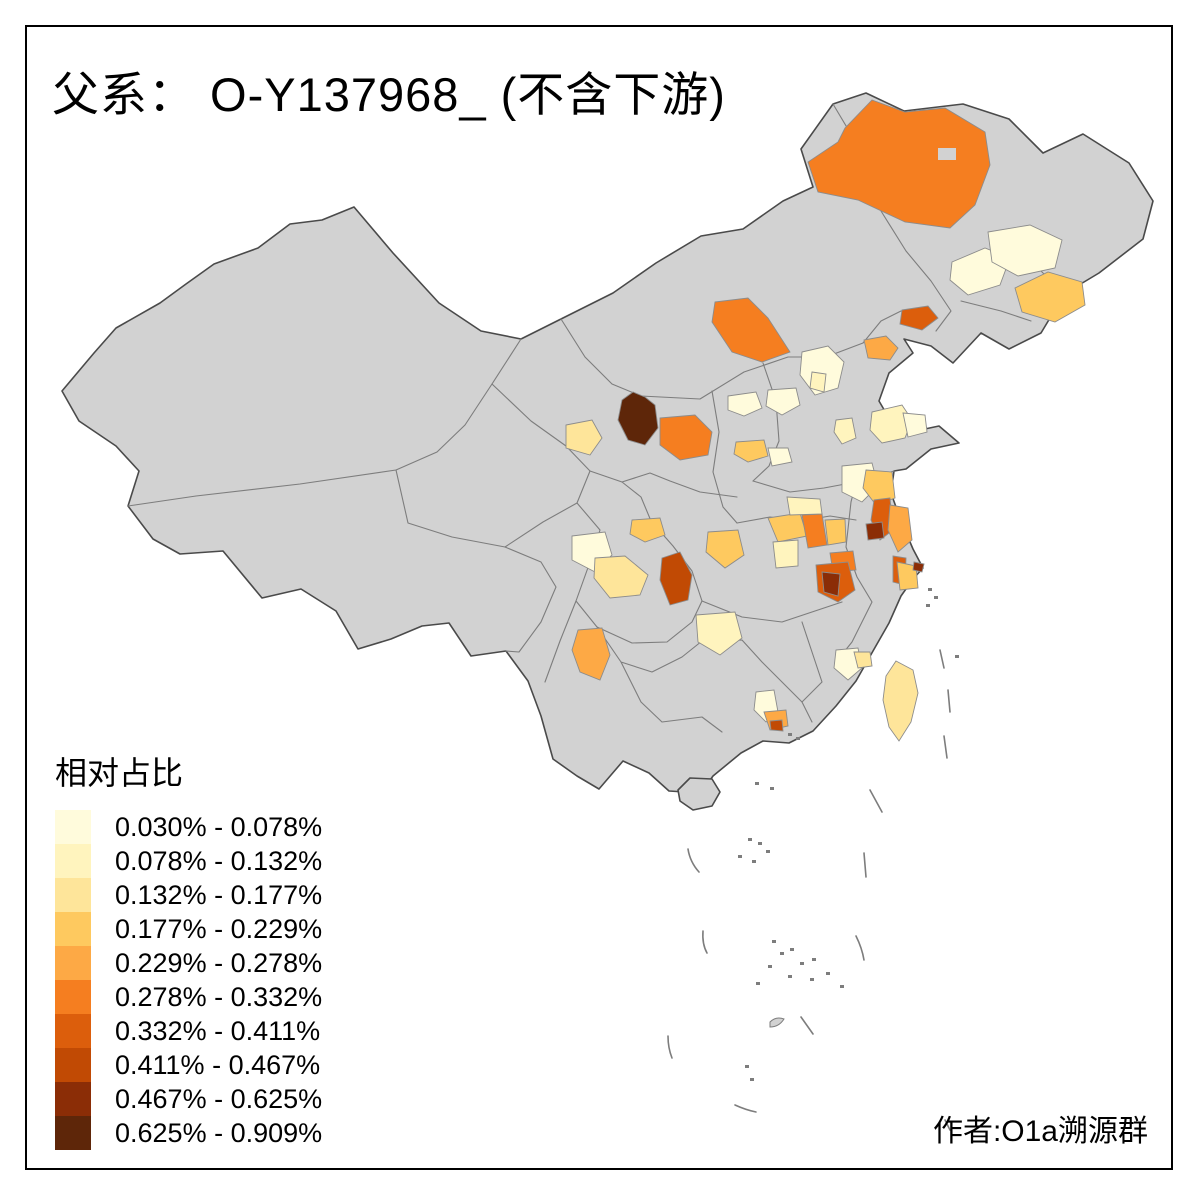 The image size is (1200, 1200). I want to click on region-shaanxi-north, so click(686, 437).